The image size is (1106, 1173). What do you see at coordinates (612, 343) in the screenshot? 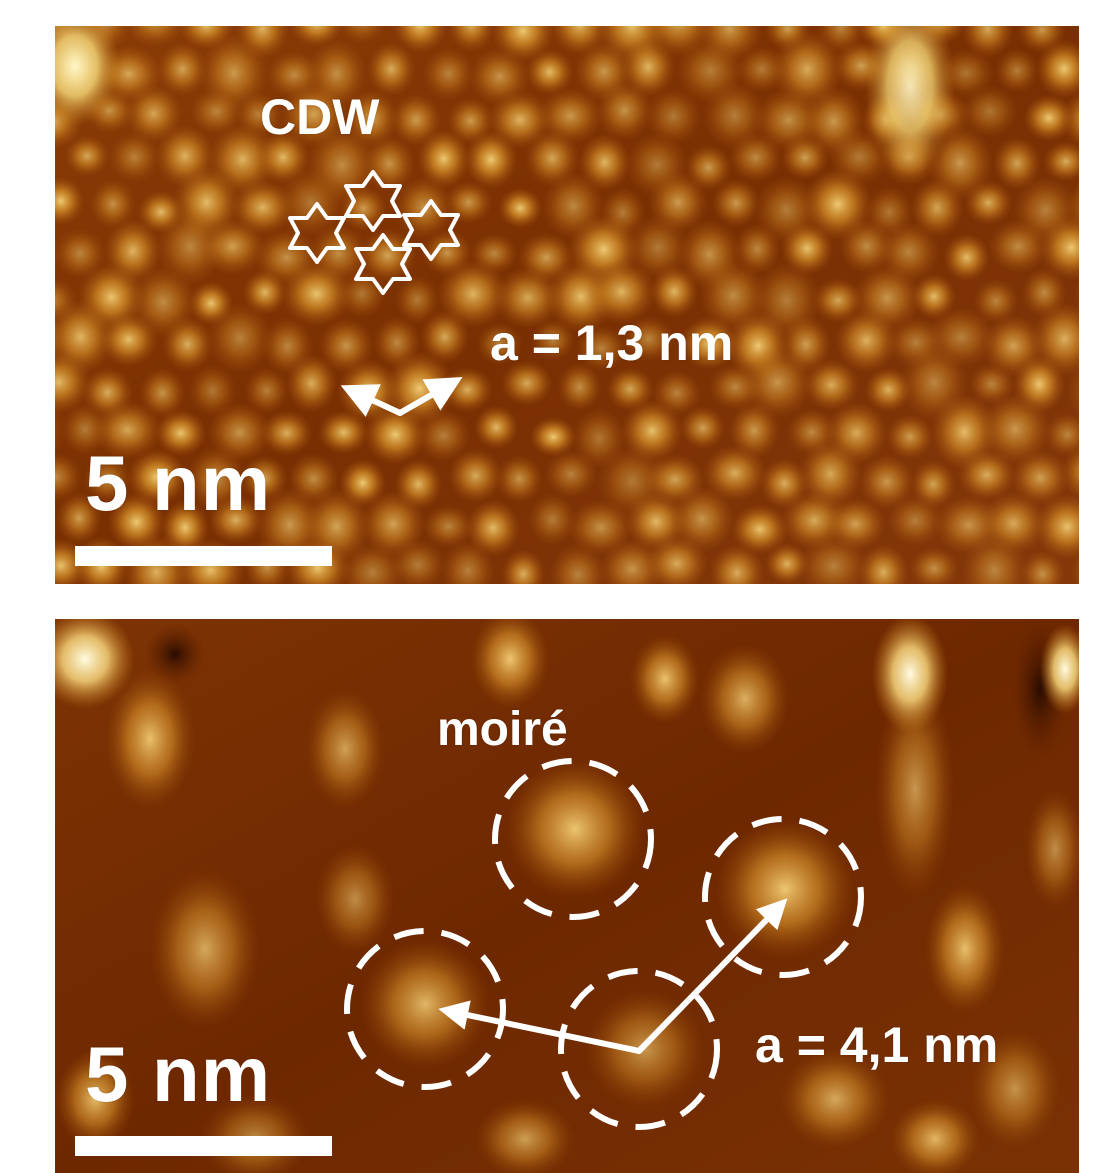
I see `cdw-lattice-constant: a = 1,3 nm` at bounding box center [612, 343].